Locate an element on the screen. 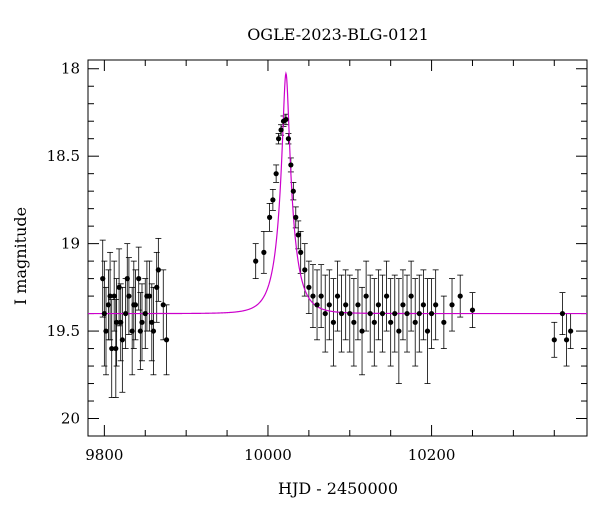  x-axis-title: HJD - 2450000 is located at coordinates (338, 488).